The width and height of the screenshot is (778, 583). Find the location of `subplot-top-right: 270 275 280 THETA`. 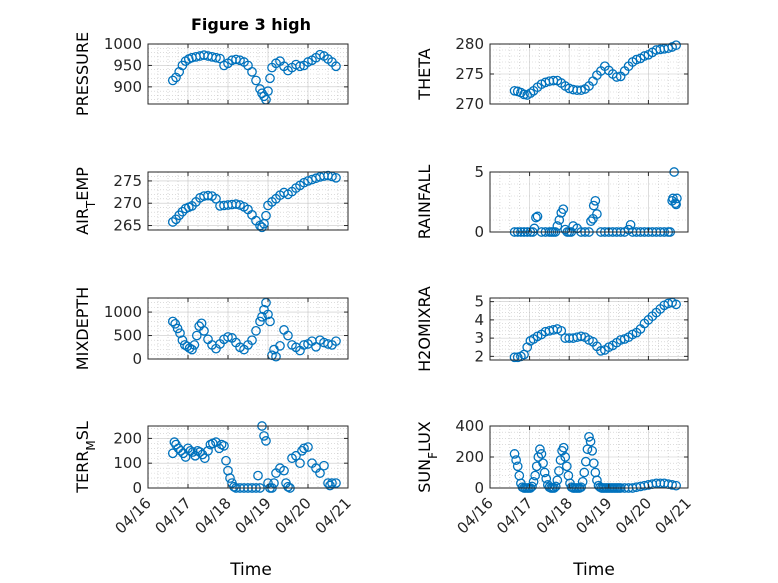

subplot-top-right: 270 275 280 THETA is located at coordinates (552, 74).